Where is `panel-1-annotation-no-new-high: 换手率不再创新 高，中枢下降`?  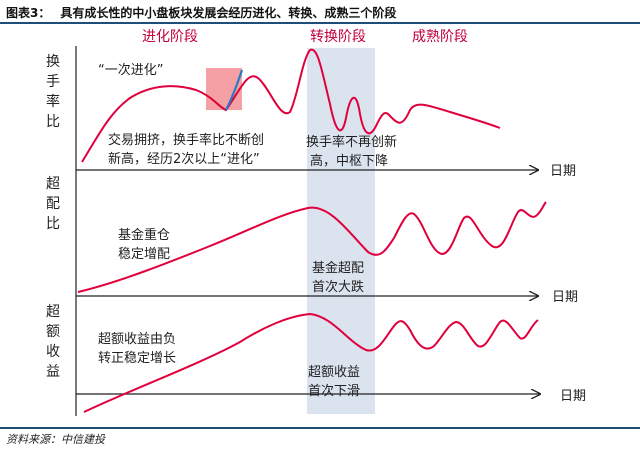
panel-1-annotation-no-new-high: 换手率不再创新 高，中枢下降 is located at coordinates (353, 151).